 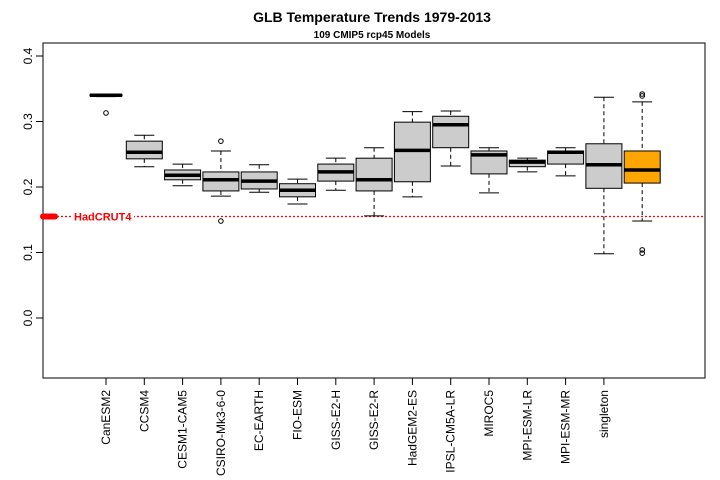 I want to click on reference-label-bg, so click(x=103, y=216).